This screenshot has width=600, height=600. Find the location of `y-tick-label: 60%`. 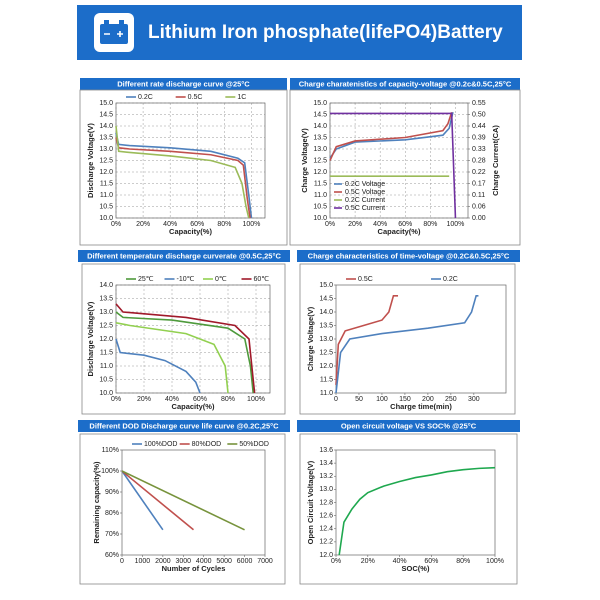

y-tick-label: 60% is located at coordinates (112, 555).